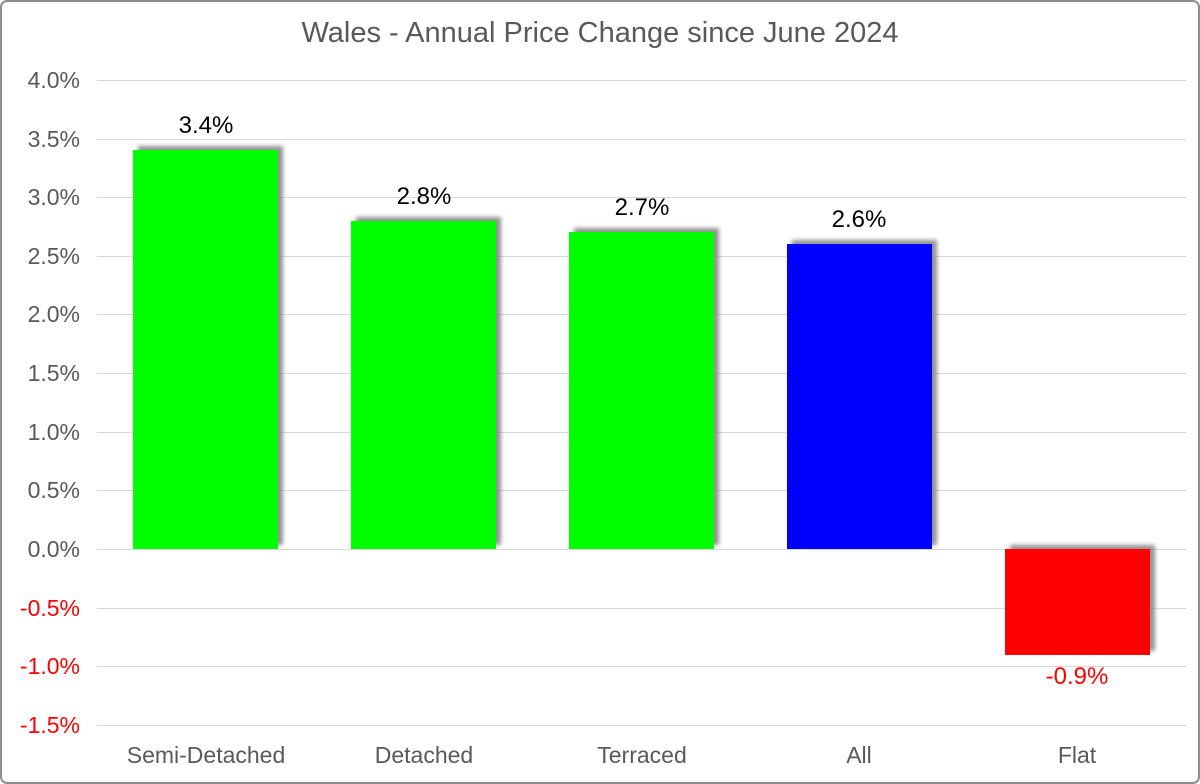 This screenshot has height=784, width=1200. What do you see at coordinates (1077, 755) in the screenshot?
I see `x-axis-label-flat: Flat` at bounding box center [1077, 755].